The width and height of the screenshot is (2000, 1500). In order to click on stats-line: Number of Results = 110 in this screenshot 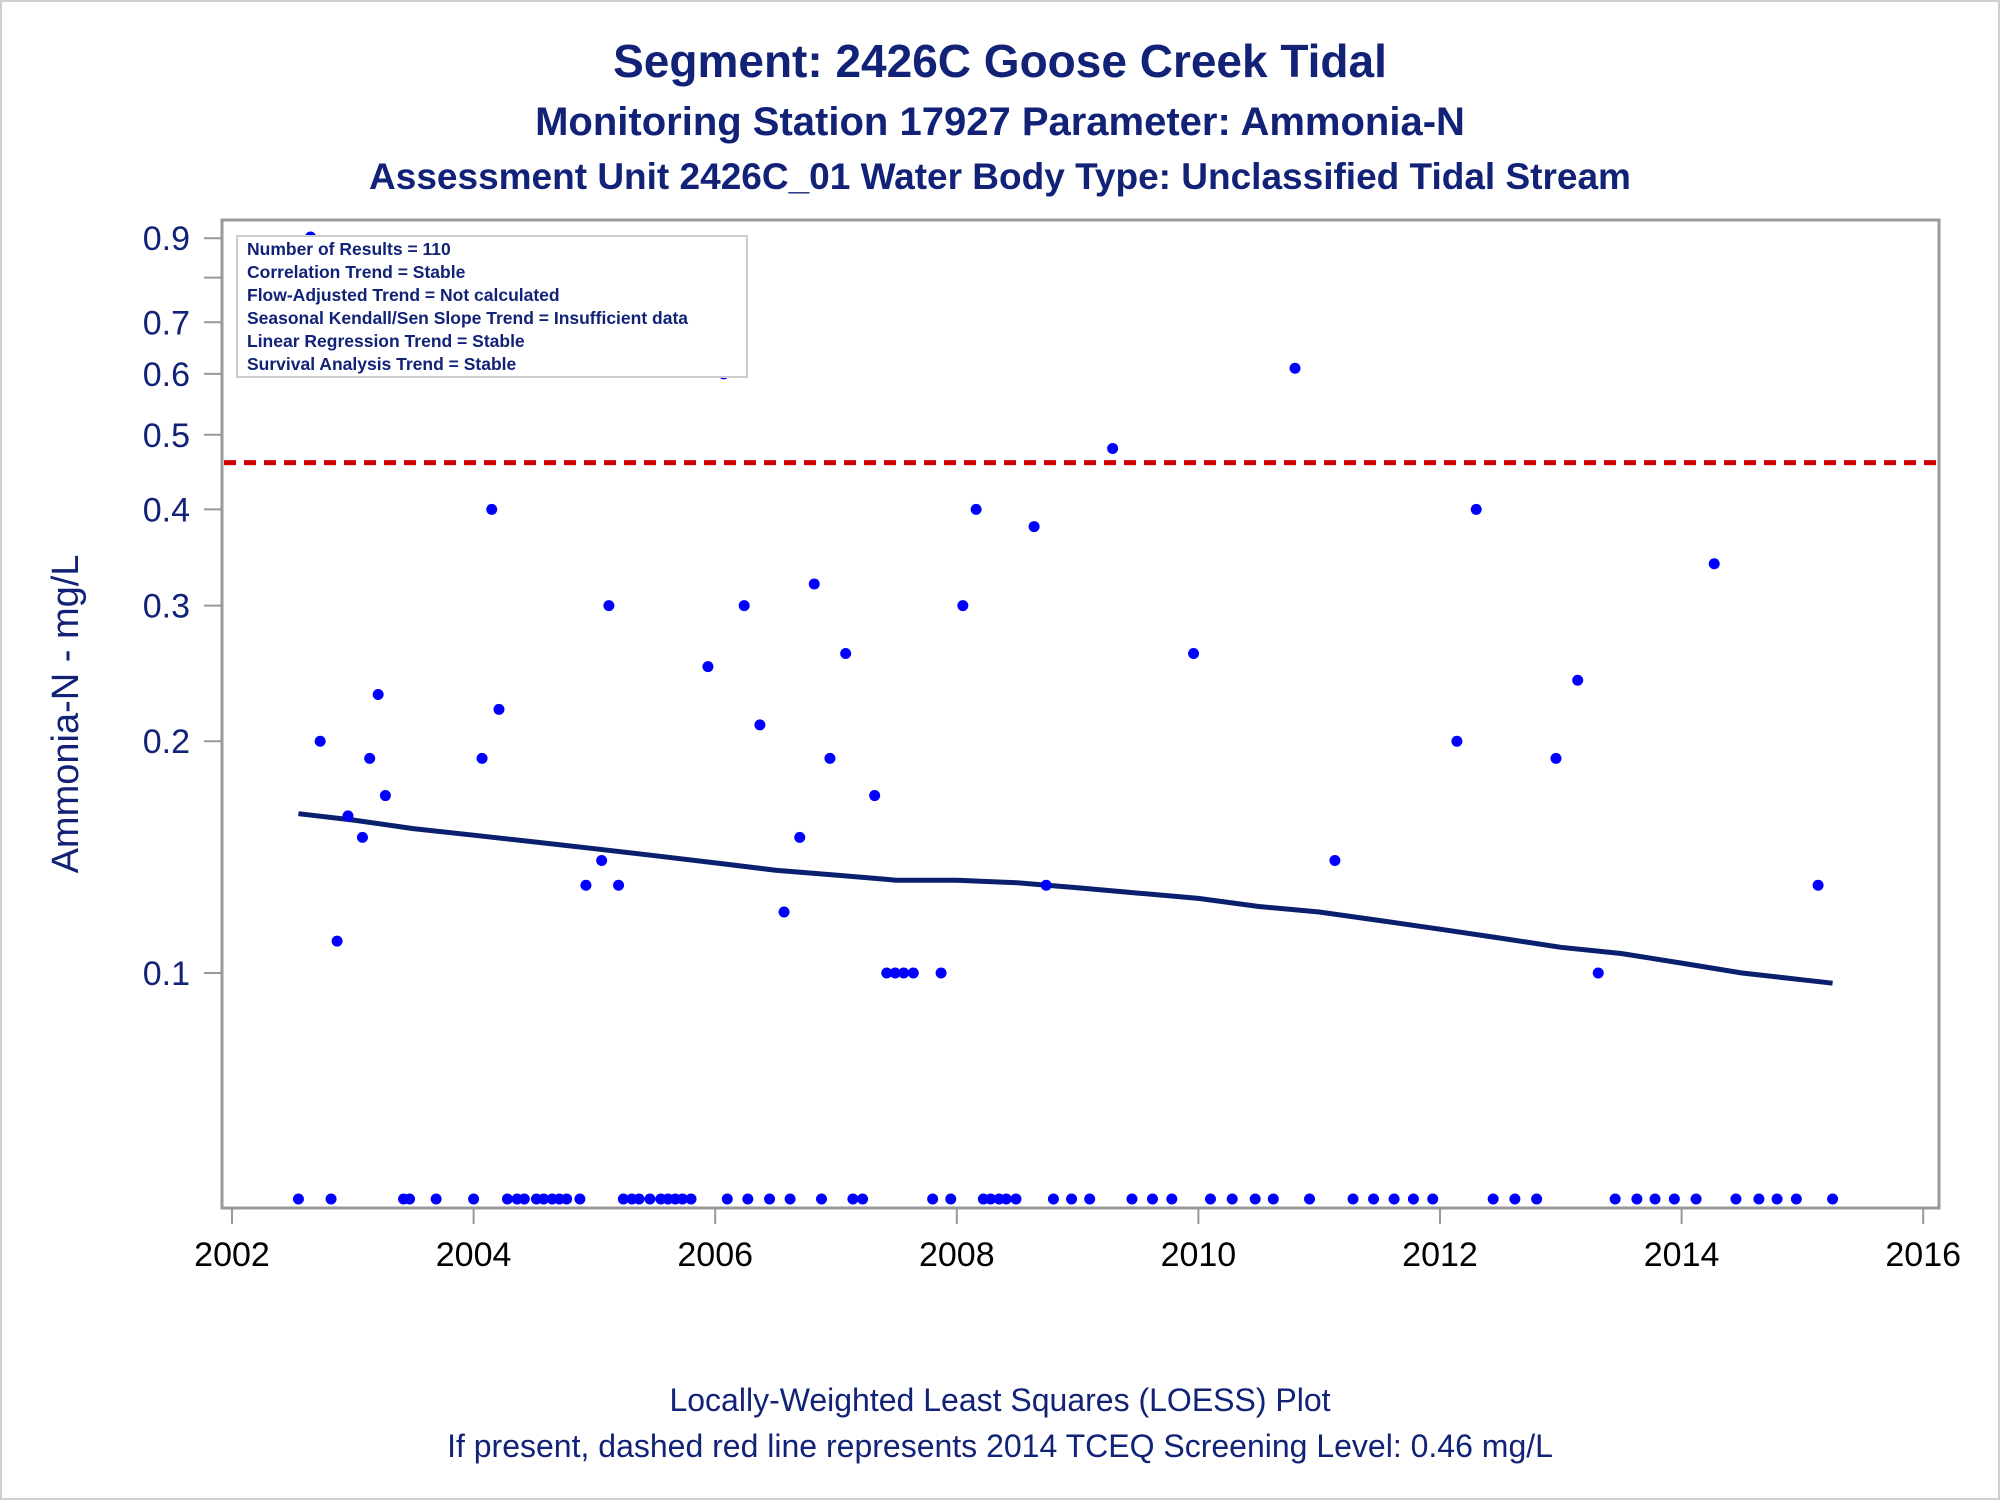, I will do `click(349, 249)`.